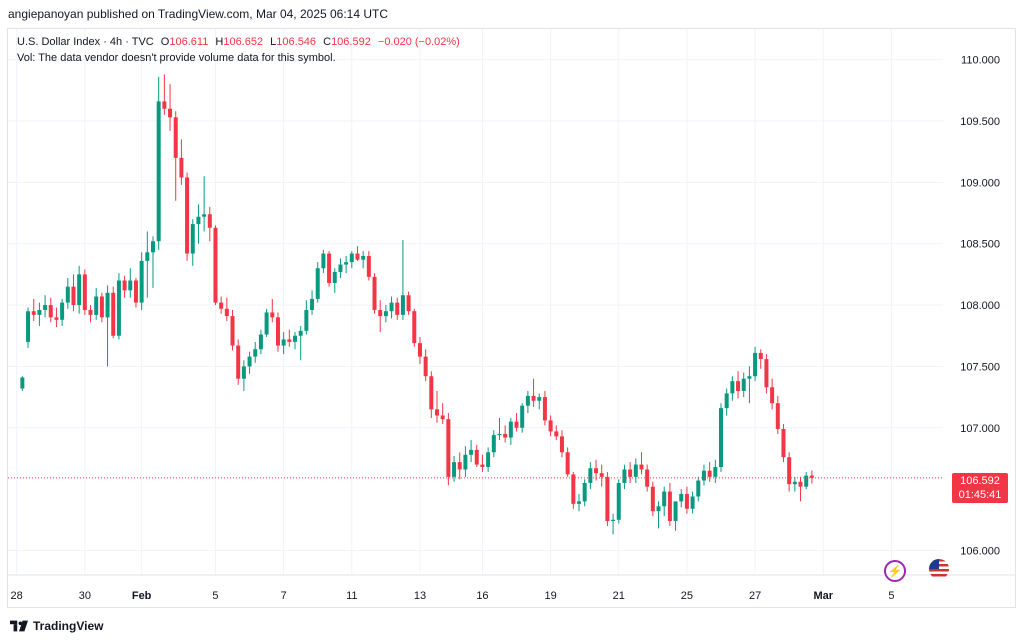 The image size is (1024, 641). What do you see at coordinates (453, 596) in the screenshot?
I see `time-axis: 28 30 Feb 5 7 11 13 16 19 21 25 27 Mar 5` at bounding box center [453, 596].